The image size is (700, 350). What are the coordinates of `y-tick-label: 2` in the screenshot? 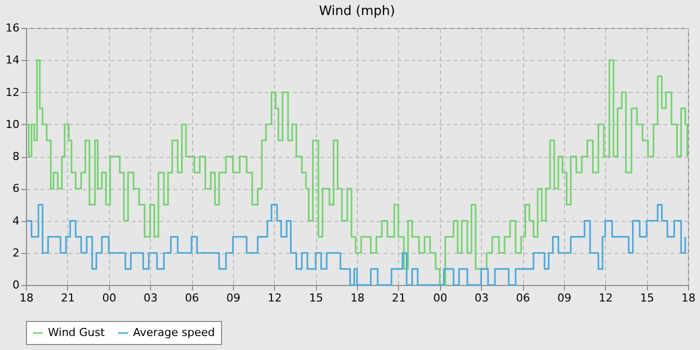 It's located at (16, 253).